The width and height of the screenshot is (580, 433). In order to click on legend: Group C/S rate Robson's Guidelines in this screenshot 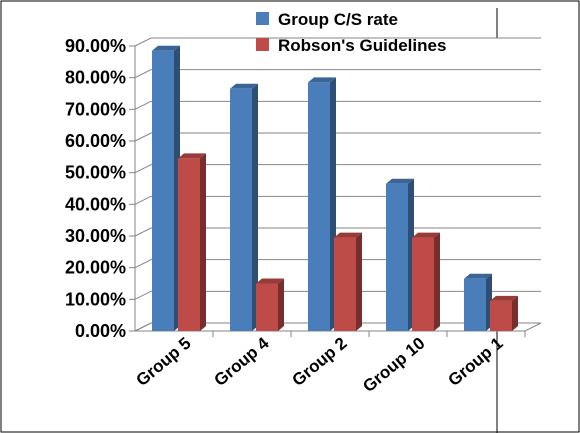, I will do `click(351, 32)`.